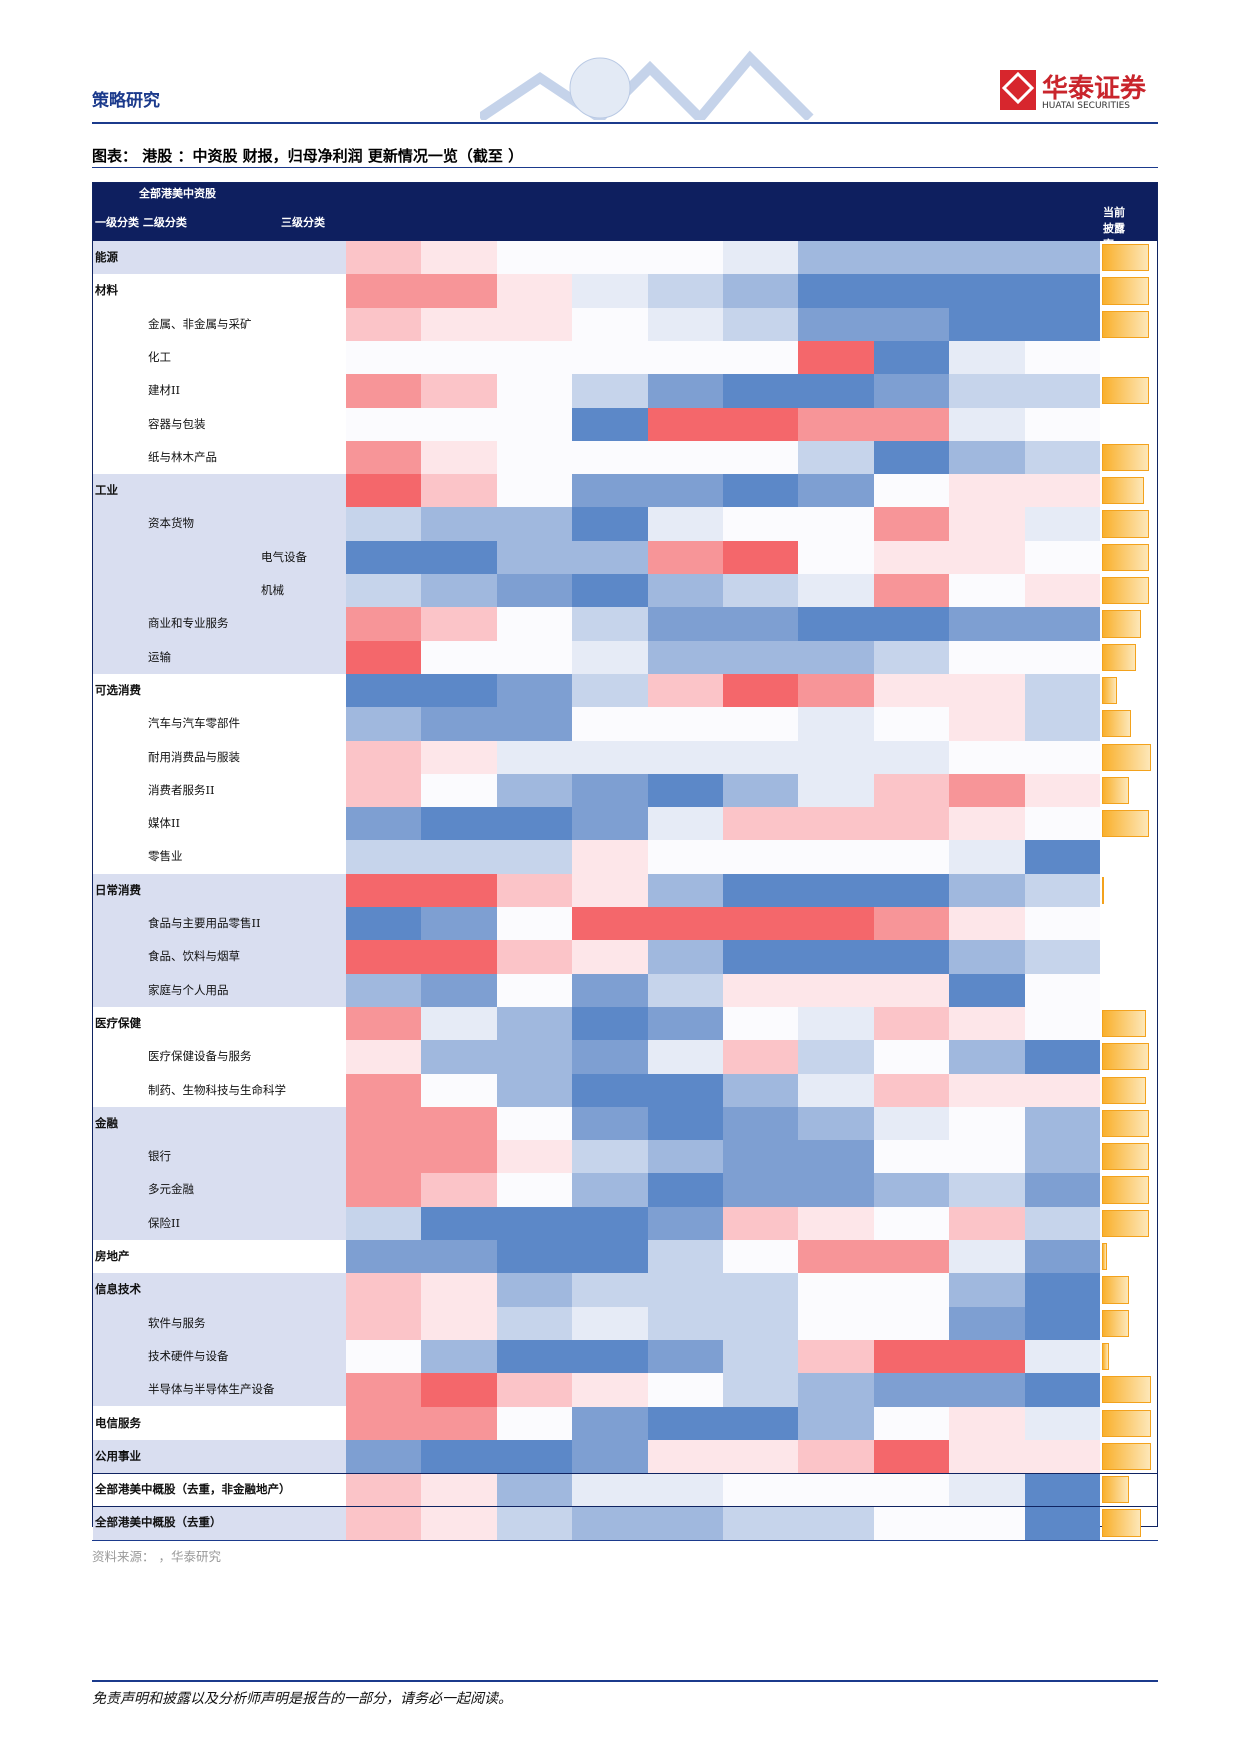 This screenshot has height=1754, width=1240. What do you see at coordinates (211, 1389) in the screenshot?
I see `row-label: 半导体与半导体生产设备` at bounding box center [211, 1389].